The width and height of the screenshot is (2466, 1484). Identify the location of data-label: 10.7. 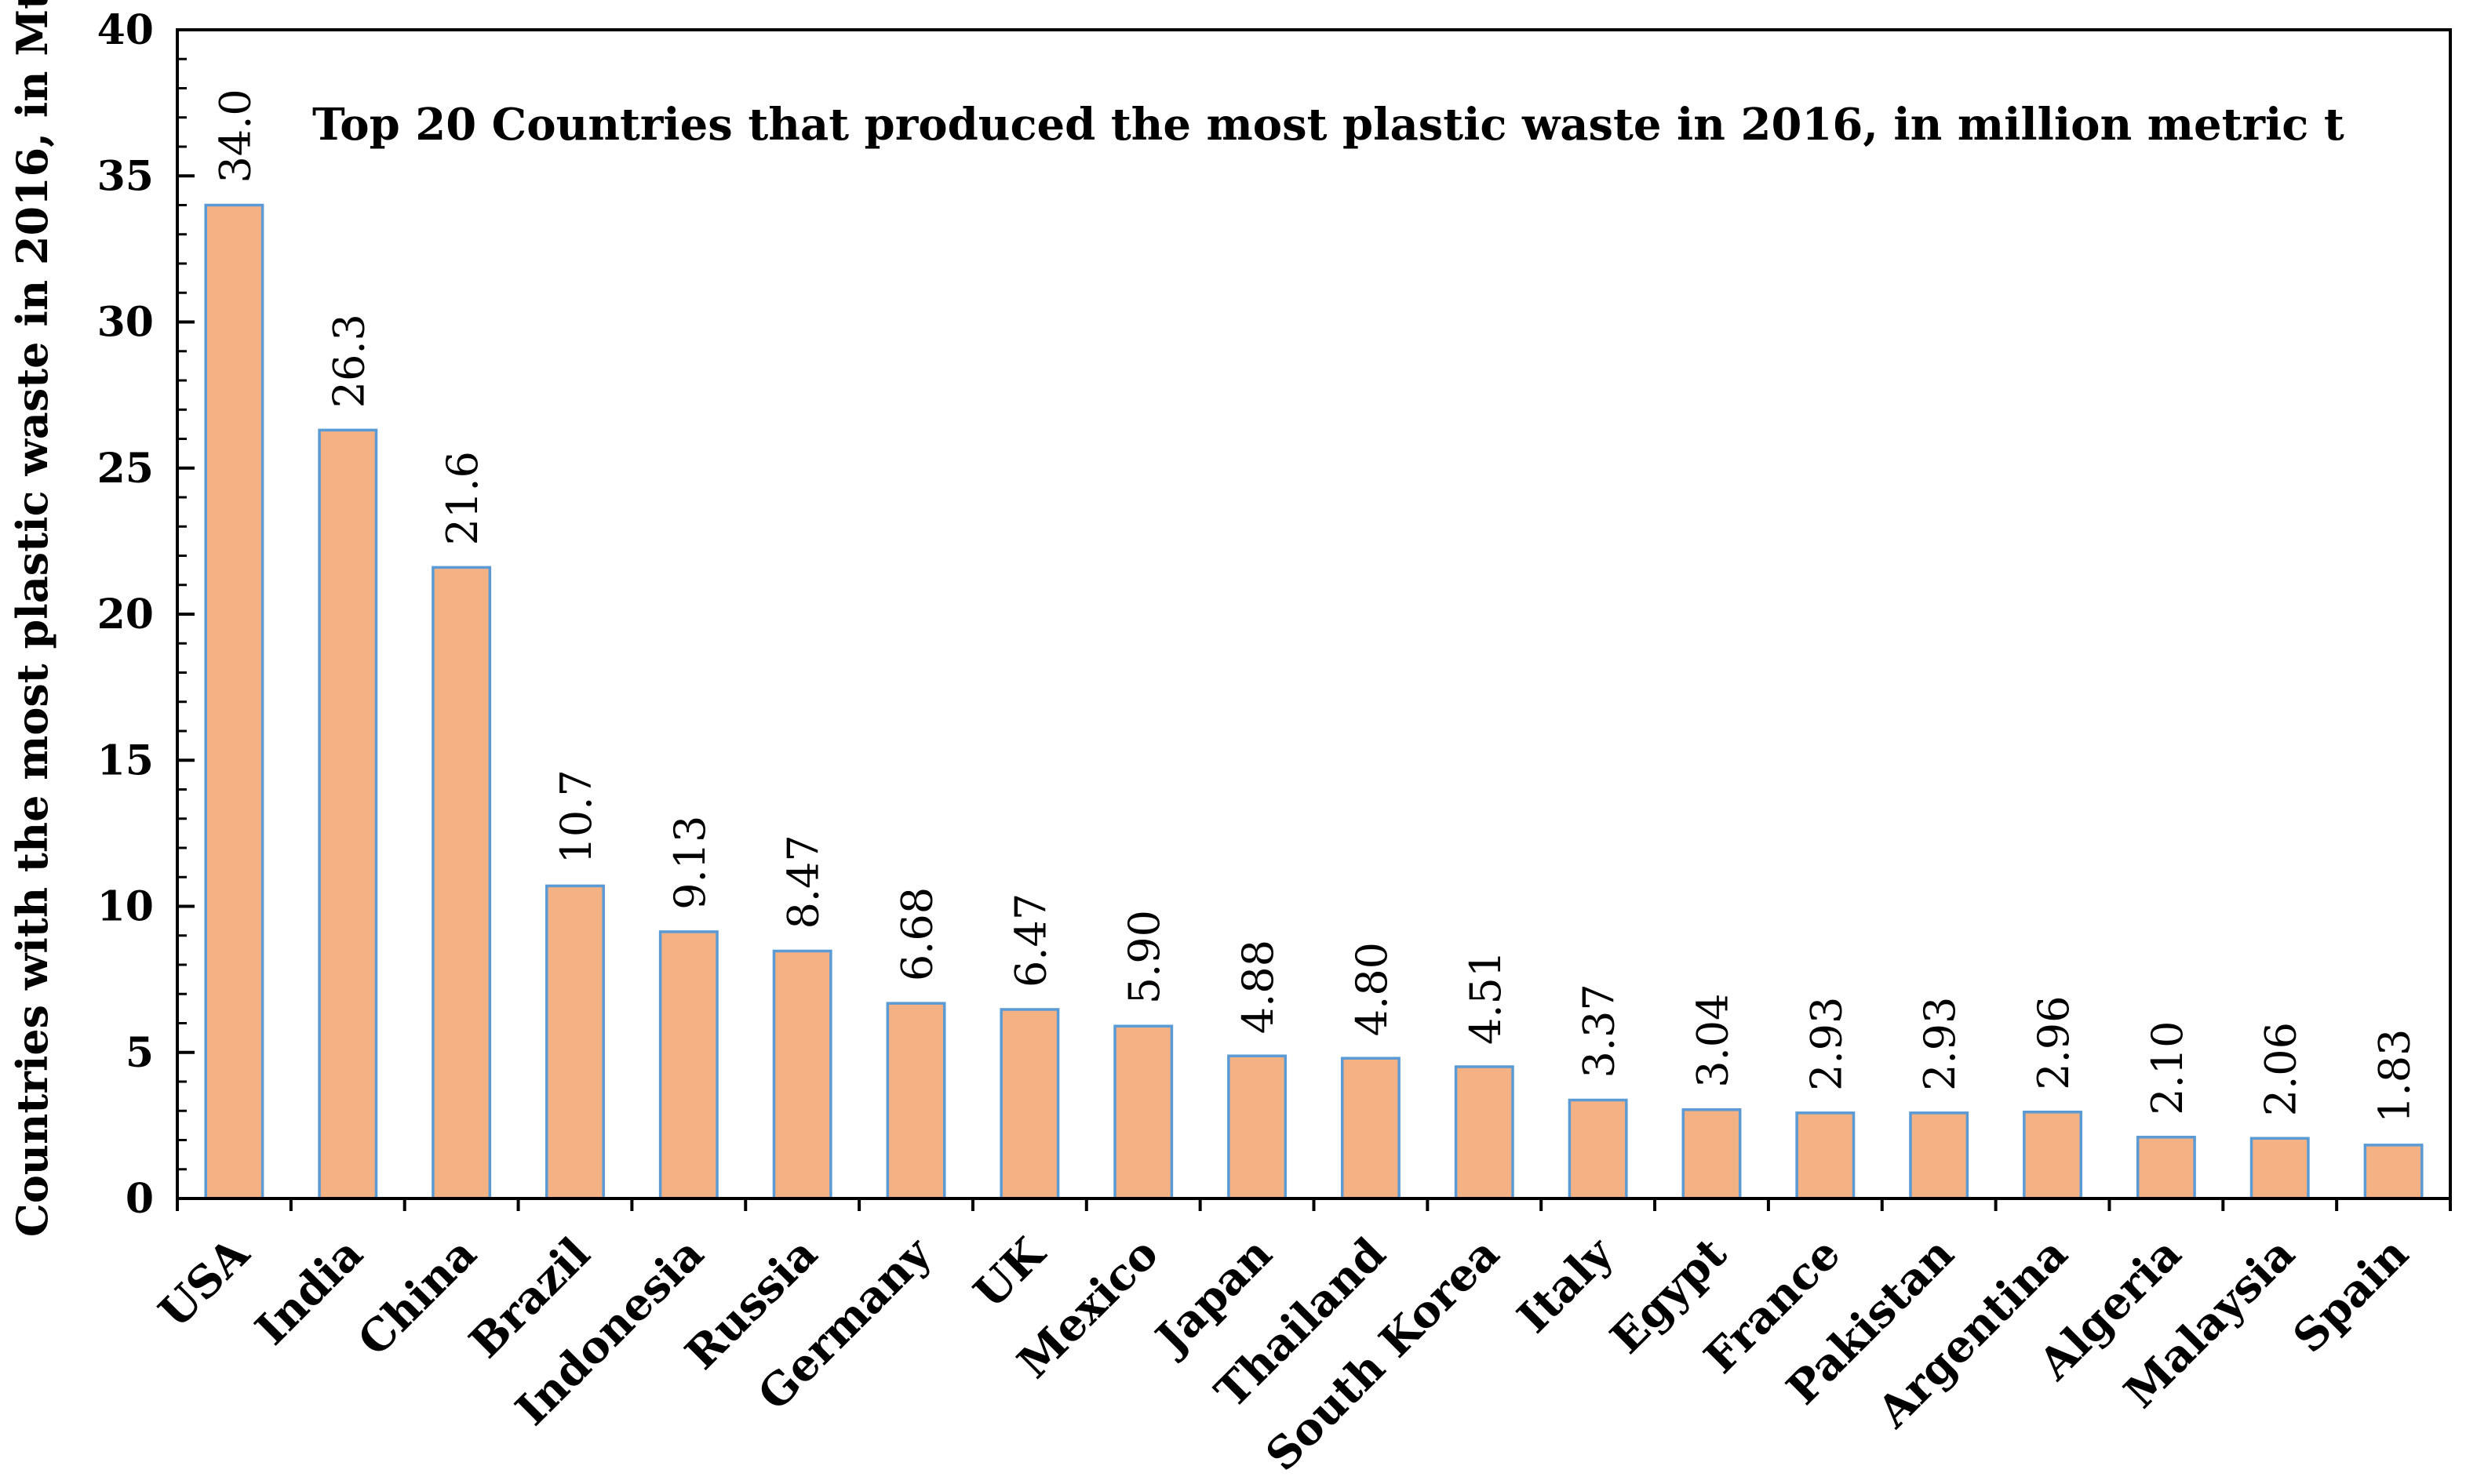
(576, 816).